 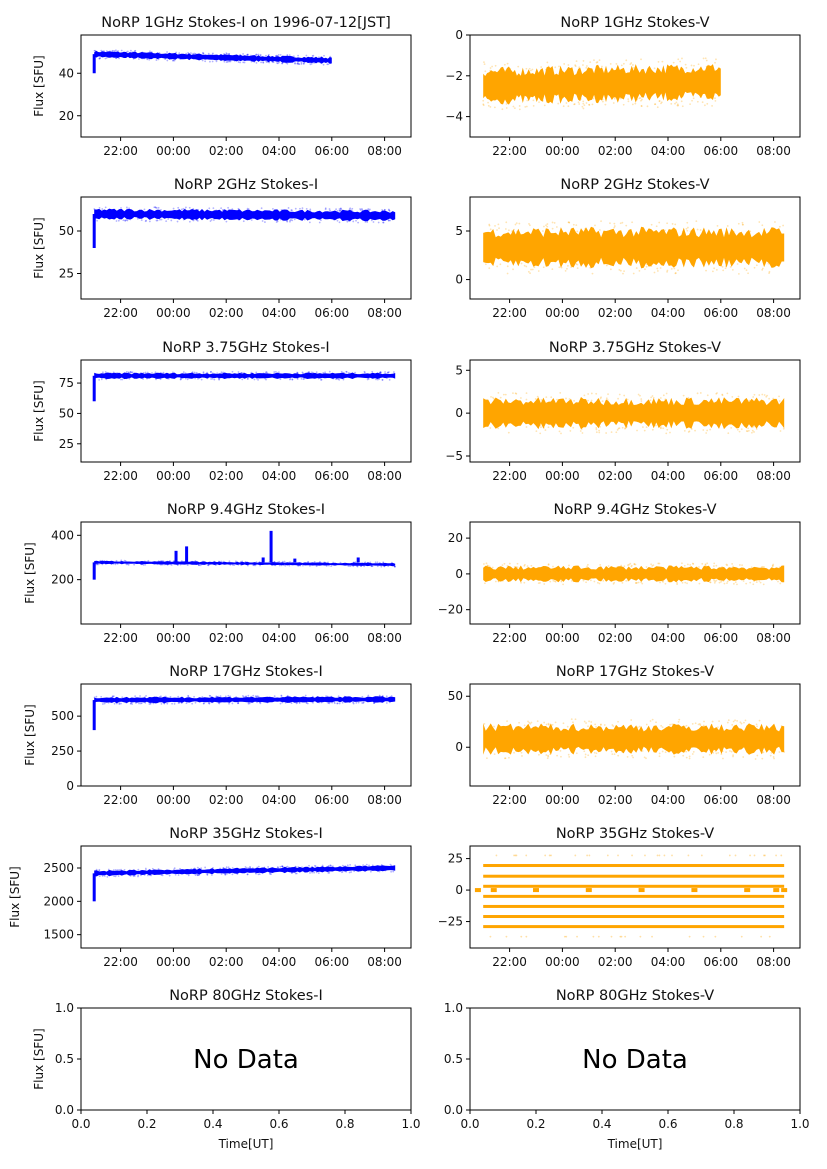 I want to click on no-data-annotation: No Data, so click(x=246, y=1060).